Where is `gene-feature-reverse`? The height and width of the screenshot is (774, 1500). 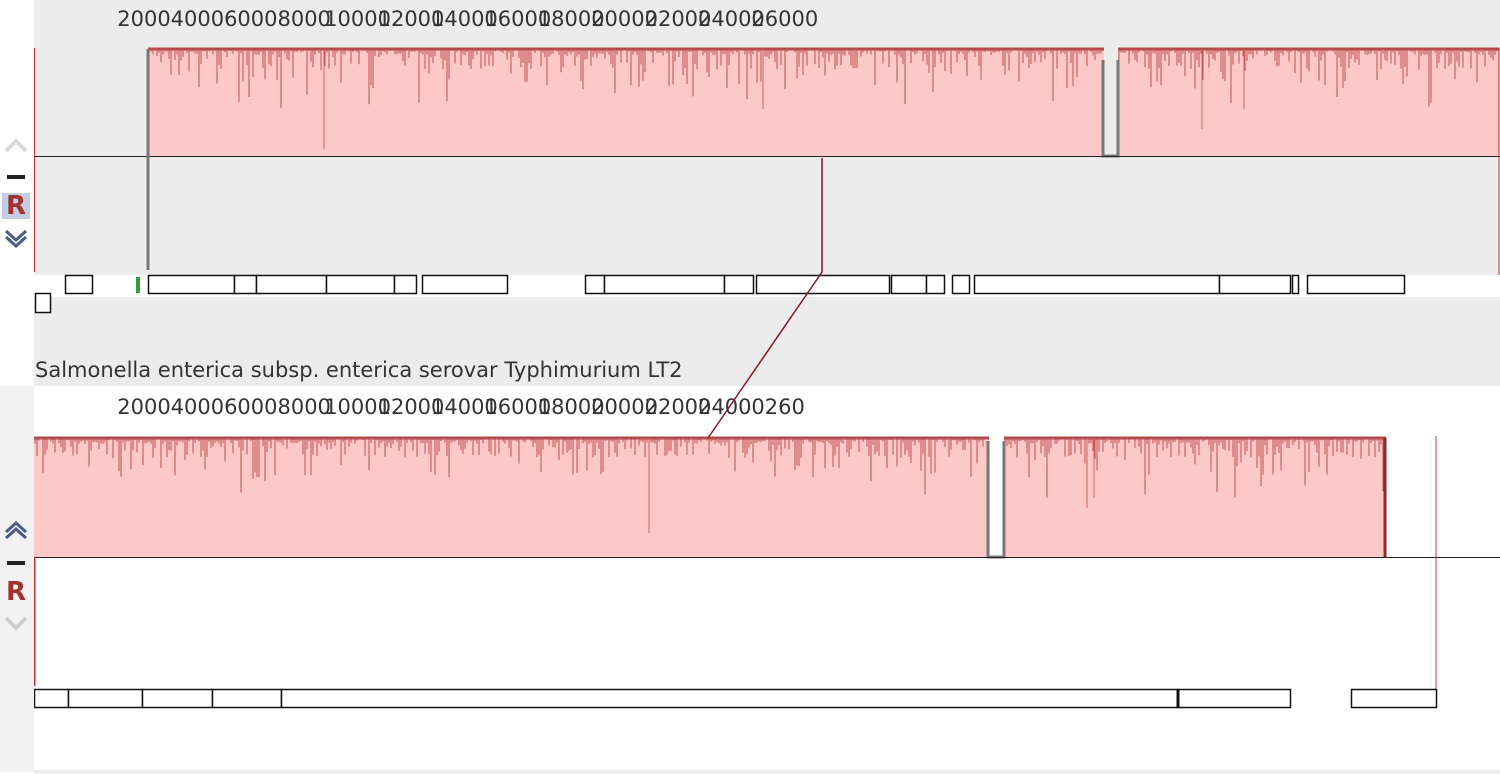
gene-feature-reverse is located at coordinates (43, 303).